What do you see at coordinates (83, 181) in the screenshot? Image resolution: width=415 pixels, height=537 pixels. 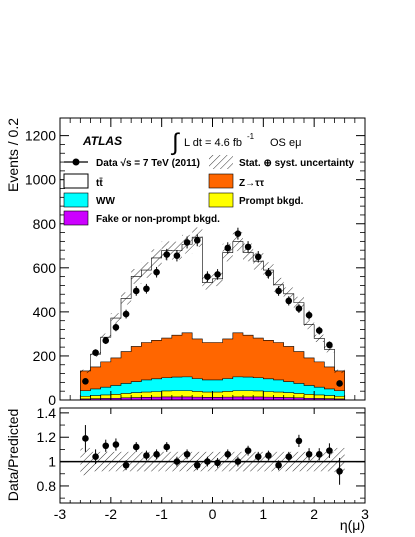 I see `legend-entry-ttbar: tt̄` at bounding box center [83, 181].